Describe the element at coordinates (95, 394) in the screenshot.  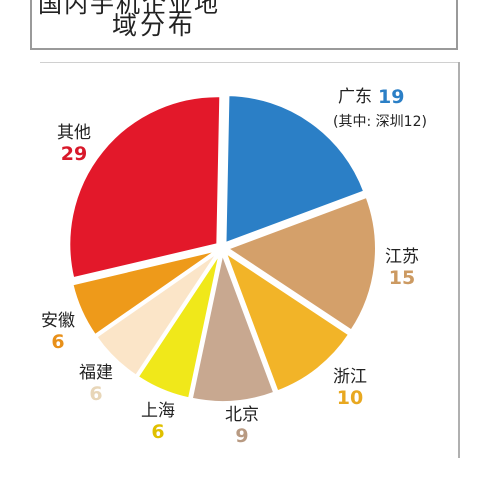
I see `slice-value-6: 6` at that location.